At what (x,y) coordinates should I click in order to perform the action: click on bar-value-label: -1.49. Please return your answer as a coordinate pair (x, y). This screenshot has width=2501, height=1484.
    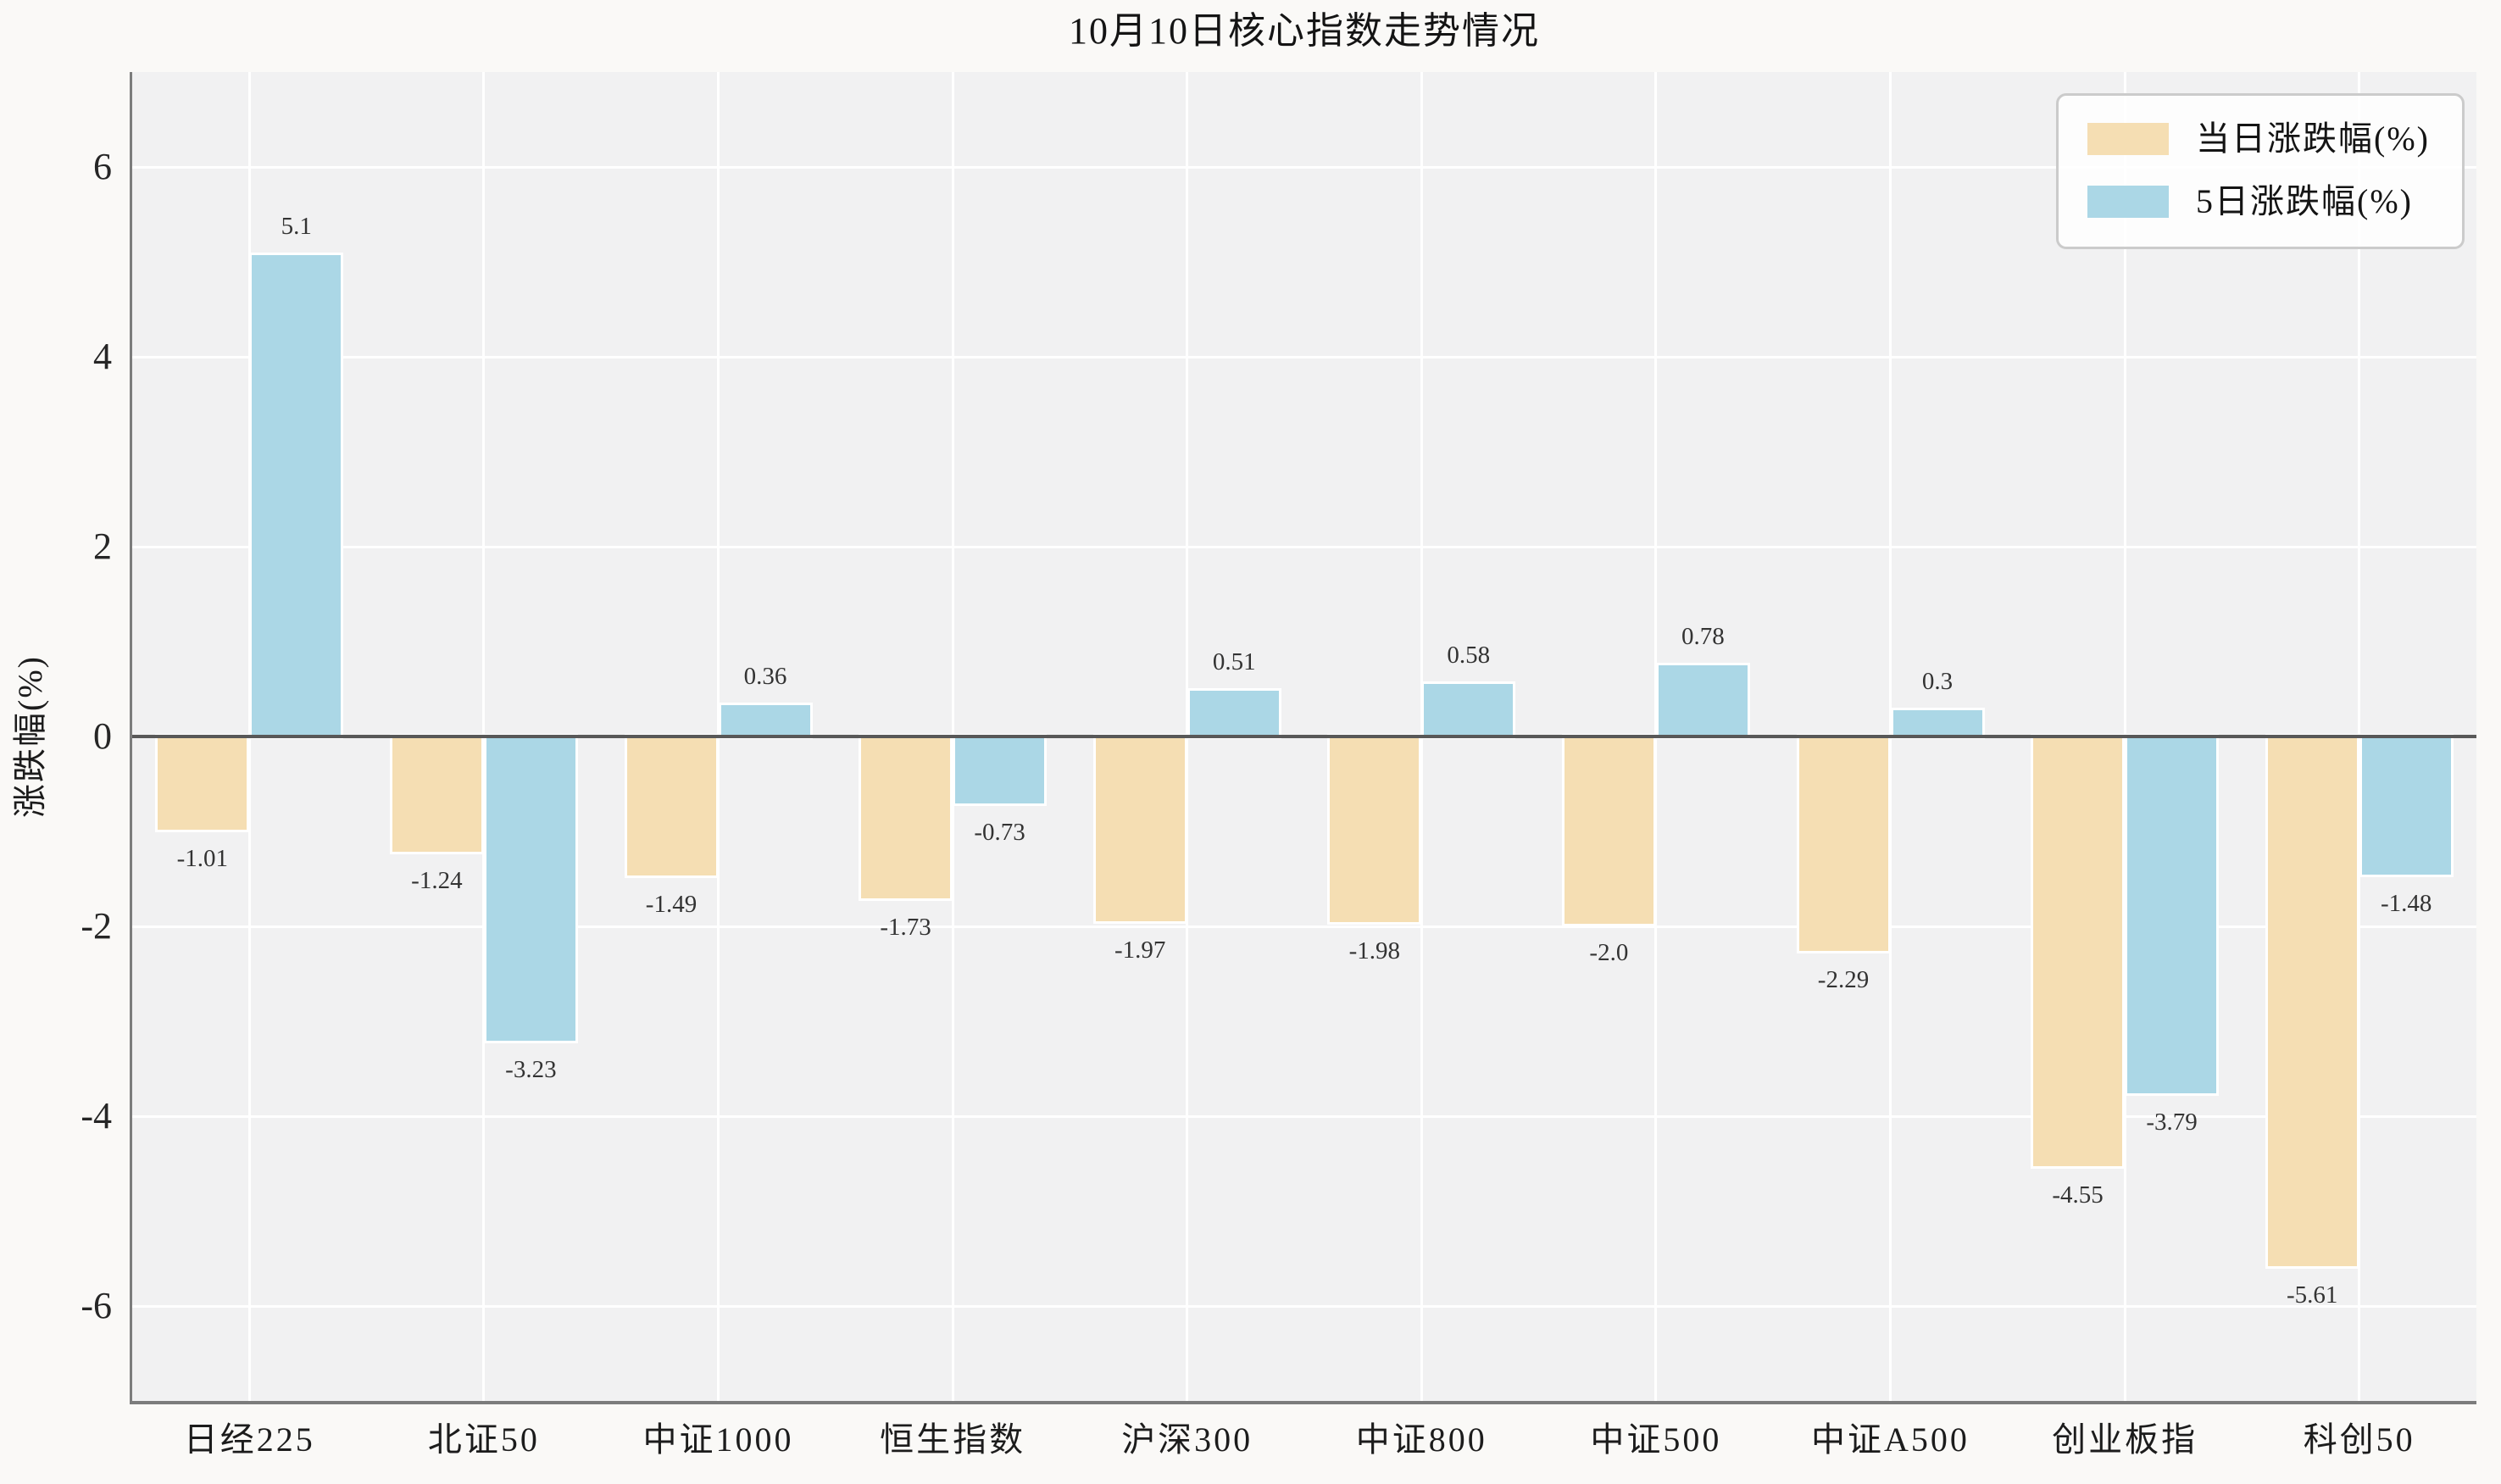
    Looking at the image, I should click on (671, 904).